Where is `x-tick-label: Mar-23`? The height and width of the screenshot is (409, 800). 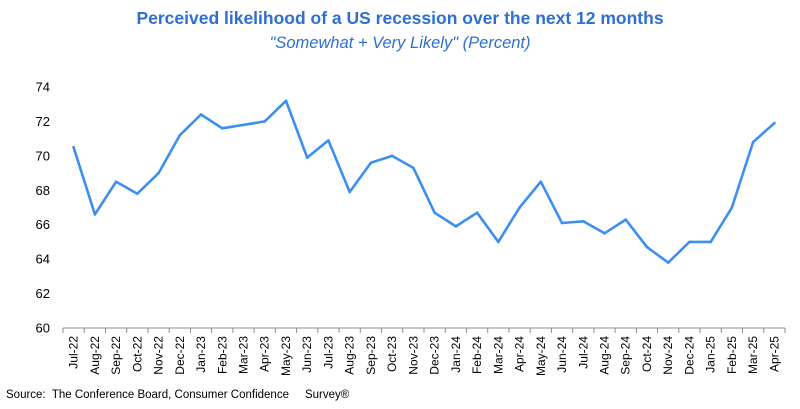
x-tick-label: Mar-23 is located at coordinates (244, 355).